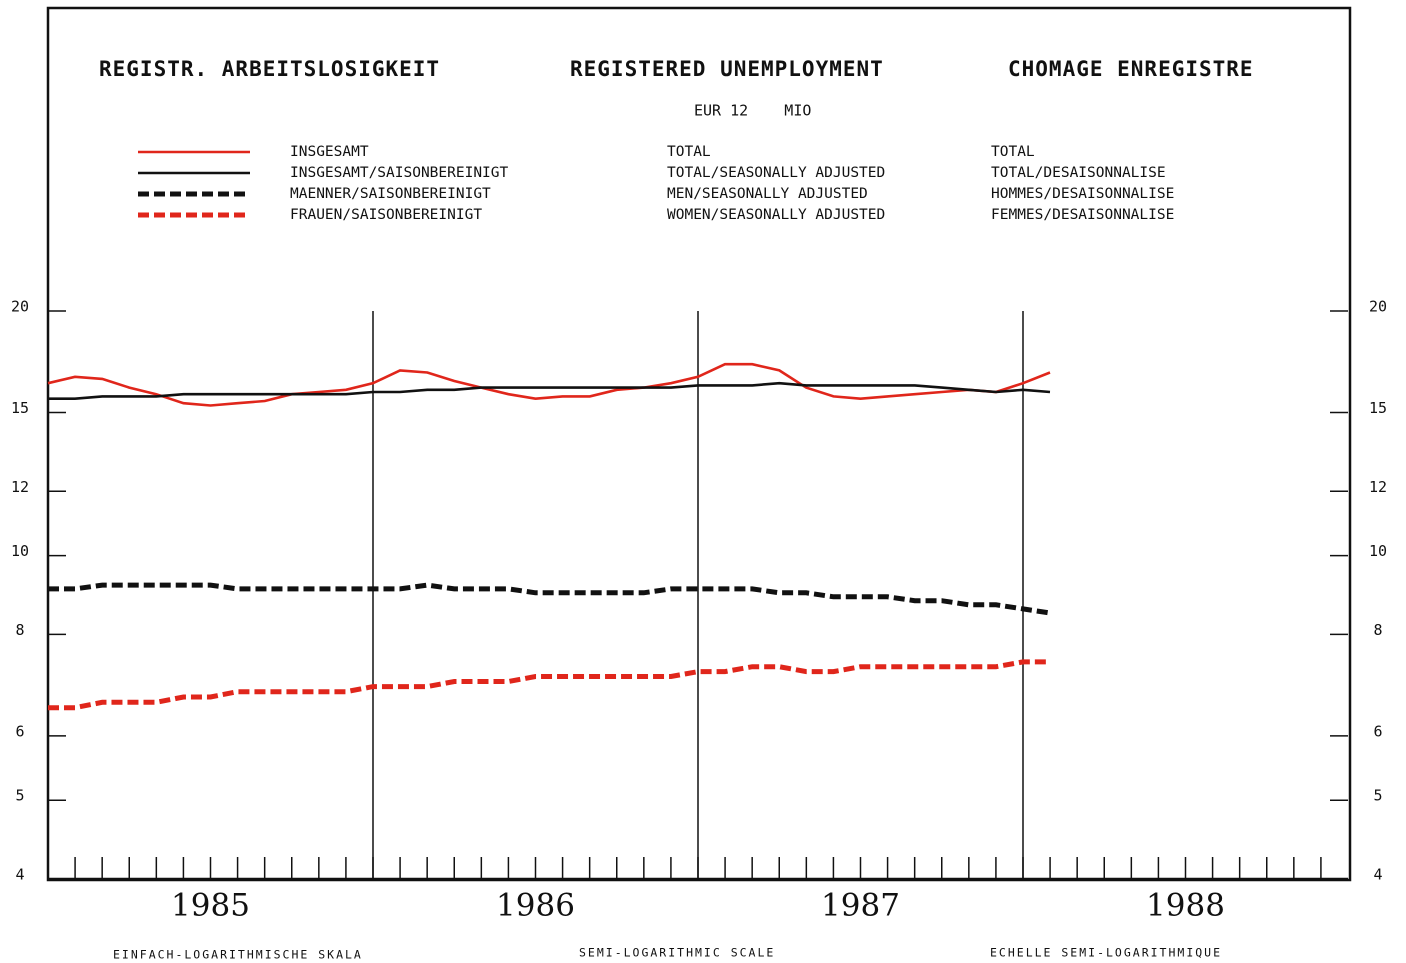  I want to click on y2-tick-label: 15, so click(1378, 408).